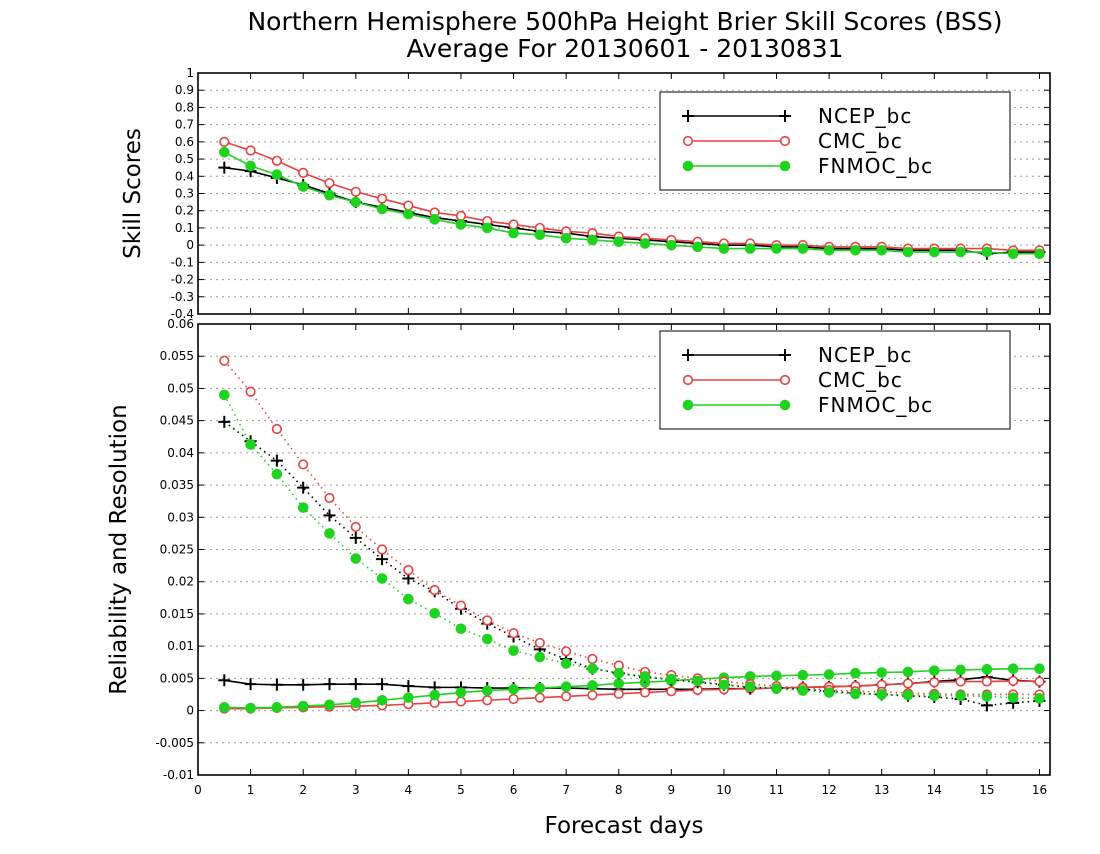 The width and height of the screenshot is (1100, 854). Describe the element at coordinates (119, 549) in the screenshot. I see `y-axis-title: Reliability and Resolution` at that location.